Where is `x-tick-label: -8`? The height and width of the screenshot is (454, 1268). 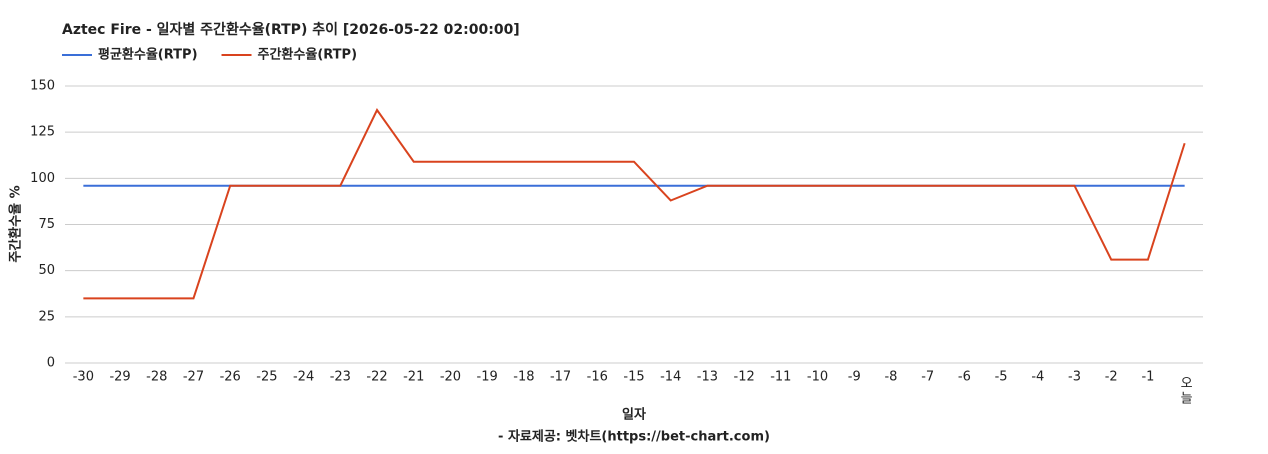
x-tick-label: -8 is located at coordinates (890, 377).